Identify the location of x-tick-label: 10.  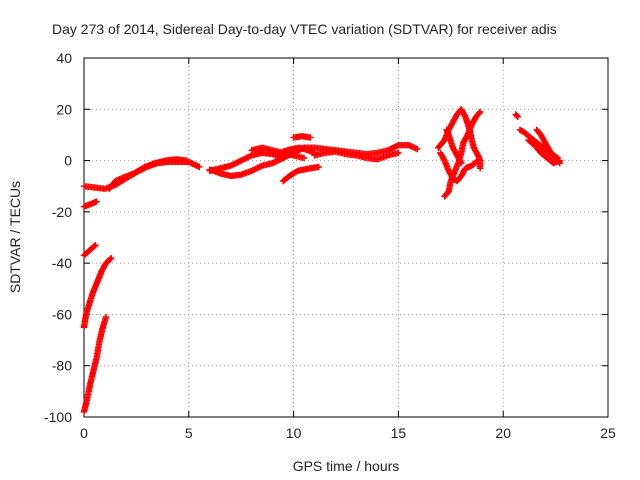
(294, 433).